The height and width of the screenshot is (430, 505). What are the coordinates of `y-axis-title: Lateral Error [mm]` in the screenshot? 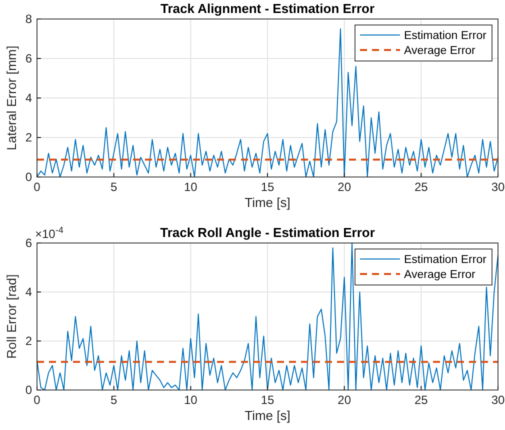 It's located at (11, 98).